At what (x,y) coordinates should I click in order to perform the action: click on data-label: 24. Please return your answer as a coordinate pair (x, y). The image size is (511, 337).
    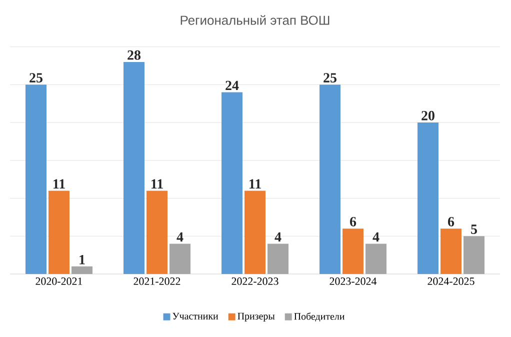
    Looking at the image, I should click on (232, 85).